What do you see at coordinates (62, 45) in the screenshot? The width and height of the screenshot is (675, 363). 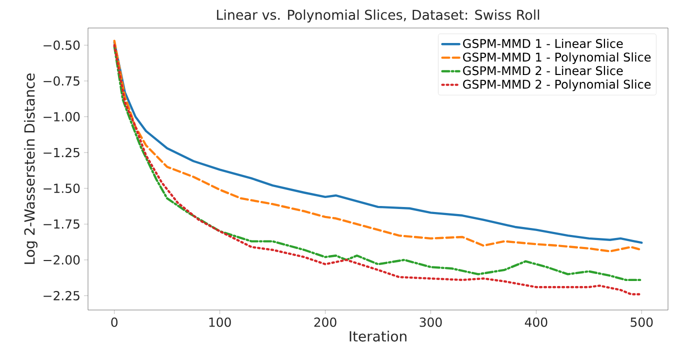 I see `y-tick-label: −0.50` at bounding box center [62, 45].